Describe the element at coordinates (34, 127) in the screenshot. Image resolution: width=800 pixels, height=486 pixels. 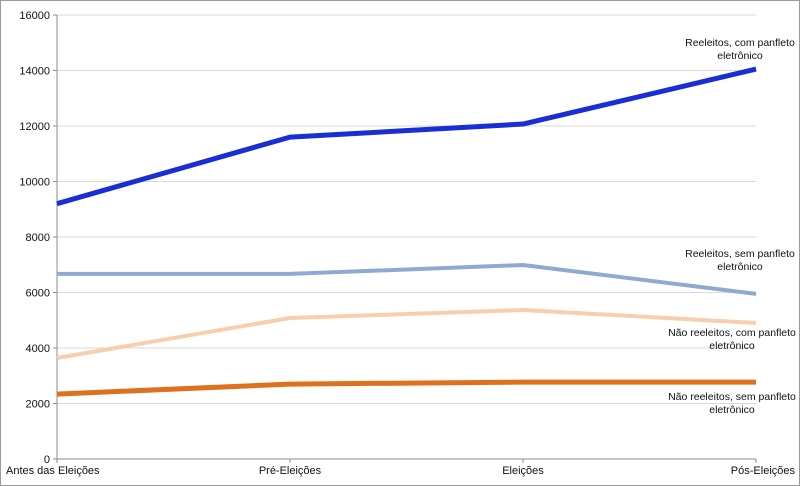
I see `y-tick-label: 12000` at that location.